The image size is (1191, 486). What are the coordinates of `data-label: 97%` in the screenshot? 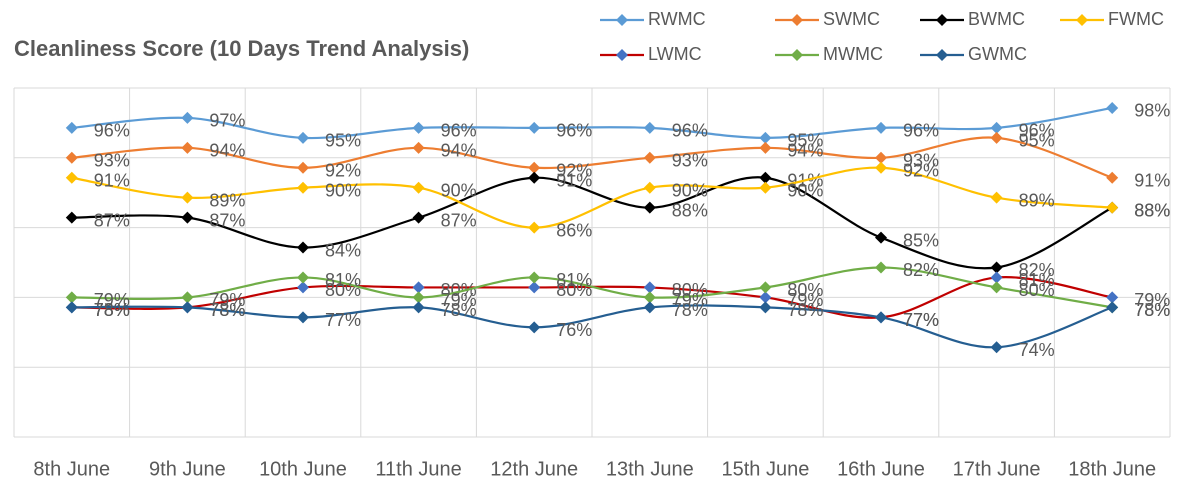 It's located at (227, 121).